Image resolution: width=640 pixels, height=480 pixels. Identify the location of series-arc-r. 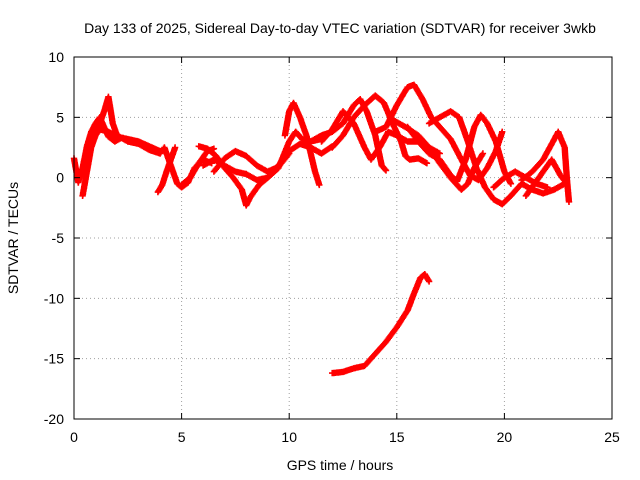
(545, 166).